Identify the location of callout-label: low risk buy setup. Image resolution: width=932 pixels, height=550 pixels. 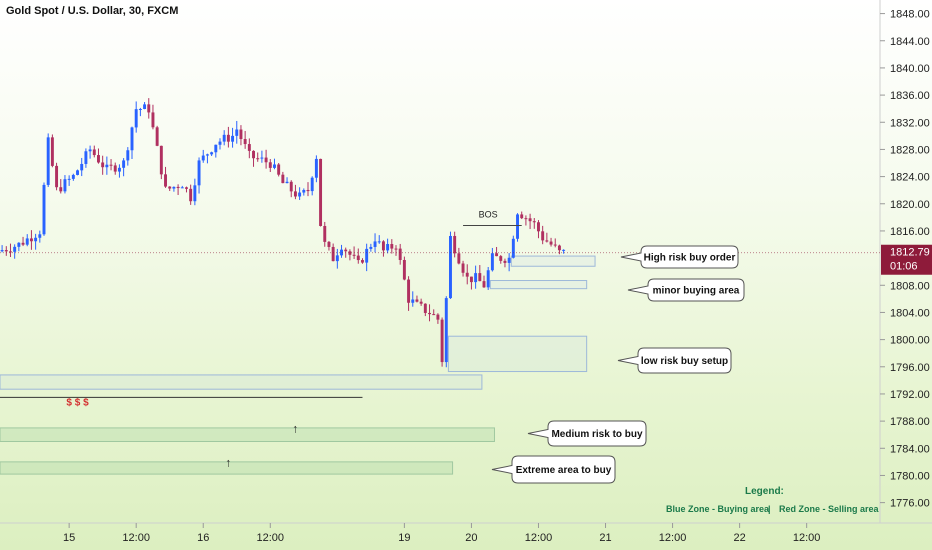
(684, 361).